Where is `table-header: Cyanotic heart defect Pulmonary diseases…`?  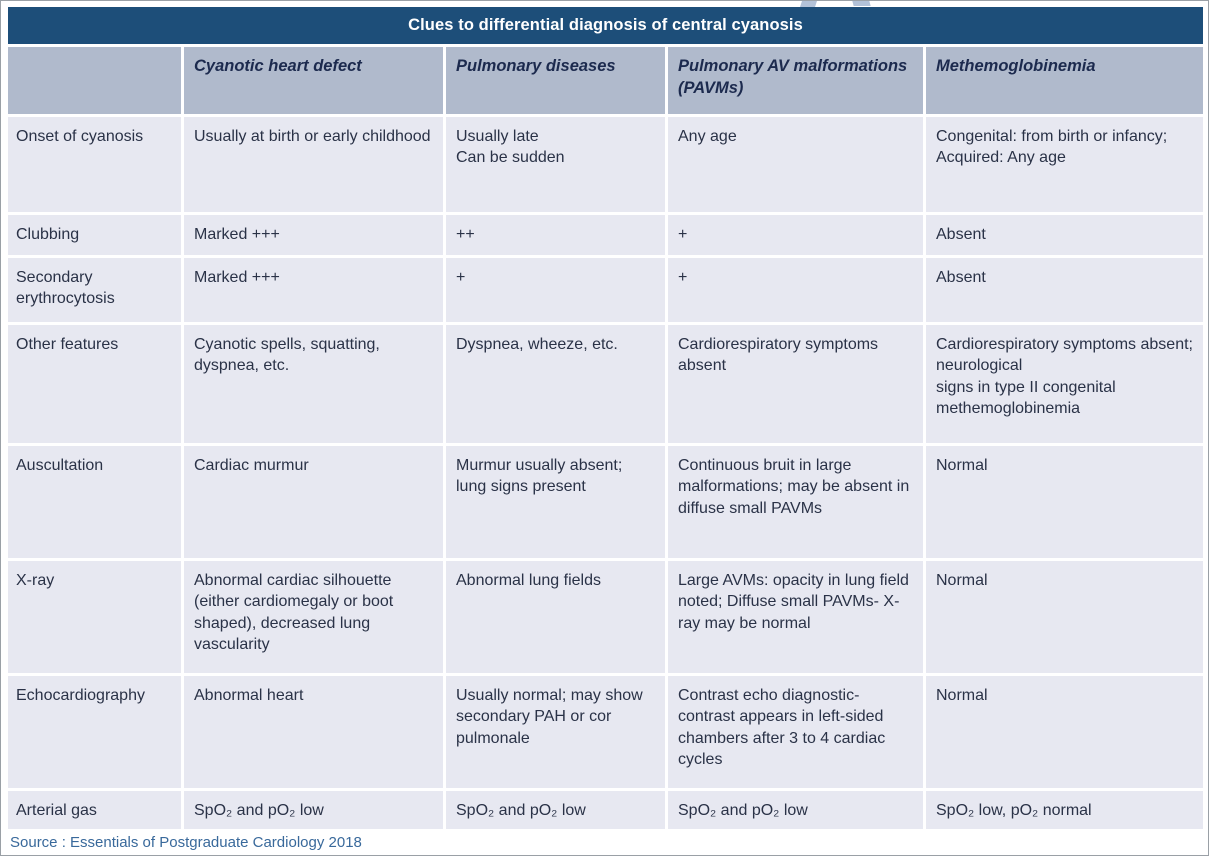 table-header: Cyanotic heart defect Pulmonary diseases… is located at coordinates (605, 80).